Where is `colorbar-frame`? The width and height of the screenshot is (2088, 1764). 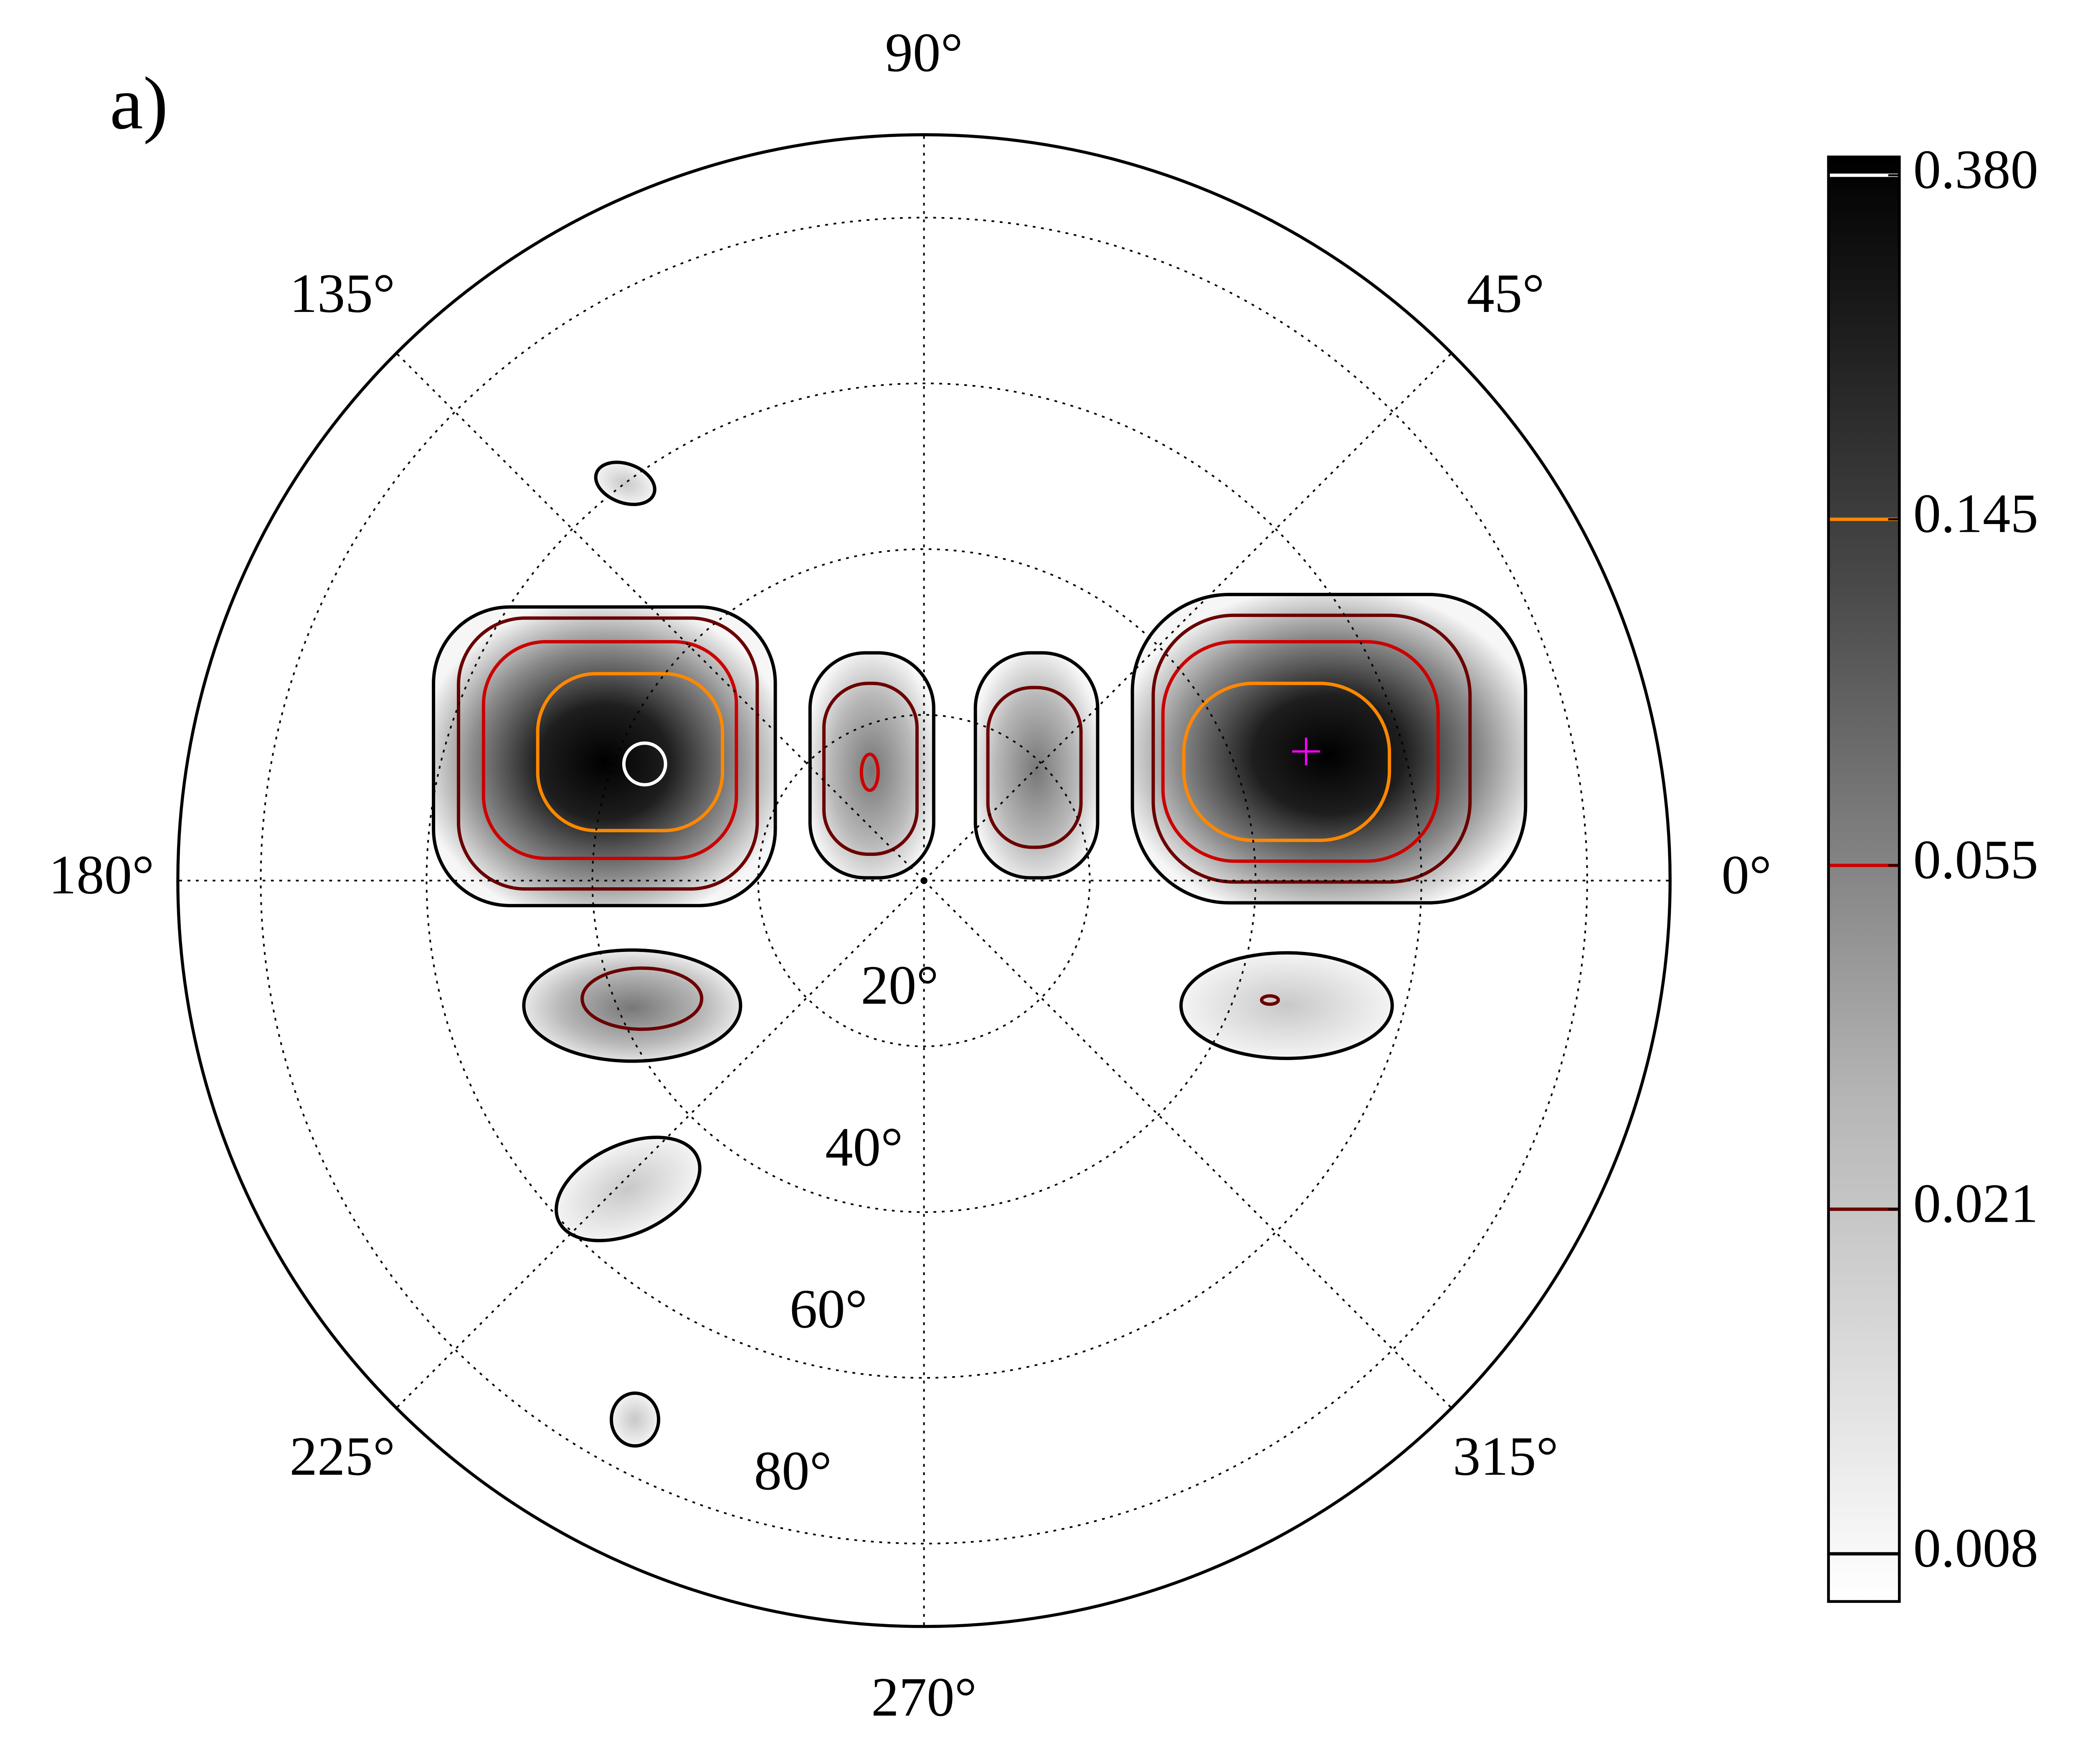
colorbar-frame is located at coordinates (1864, 879).